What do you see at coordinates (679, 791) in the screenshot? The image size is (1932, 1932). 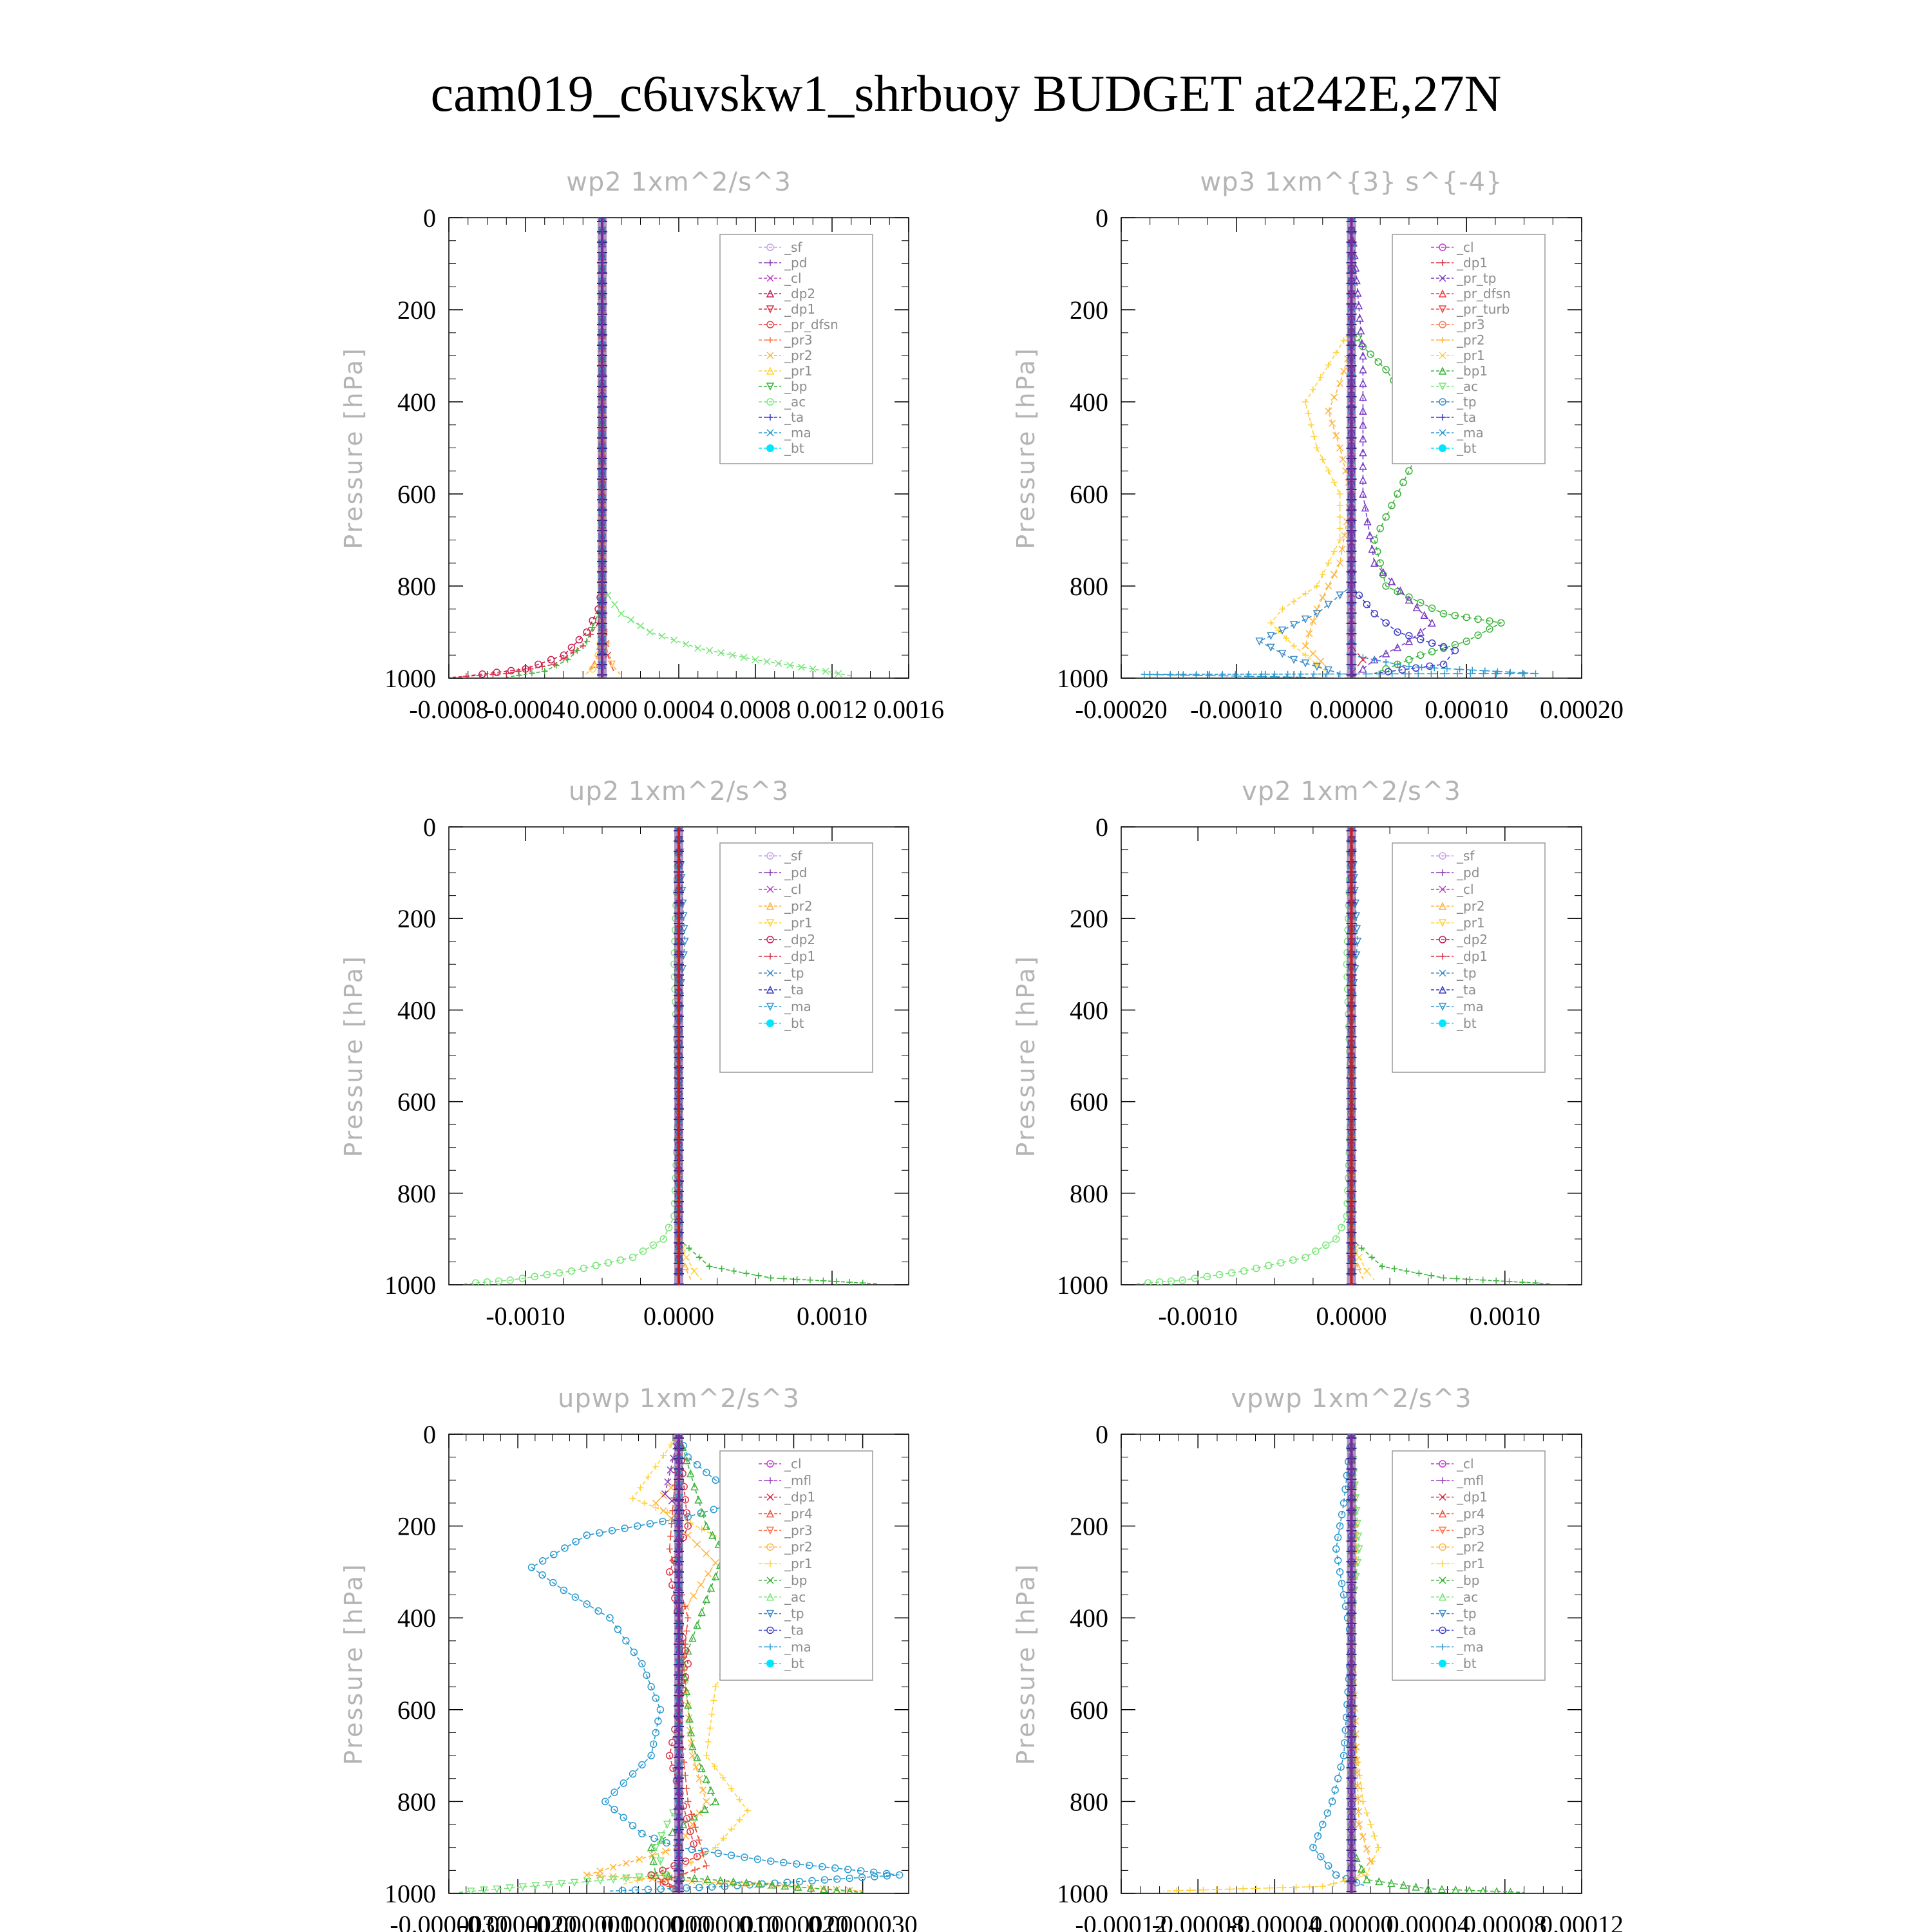 I see `panel-title: up2 1xm^2/s^3` at bounding box center [679, 791].